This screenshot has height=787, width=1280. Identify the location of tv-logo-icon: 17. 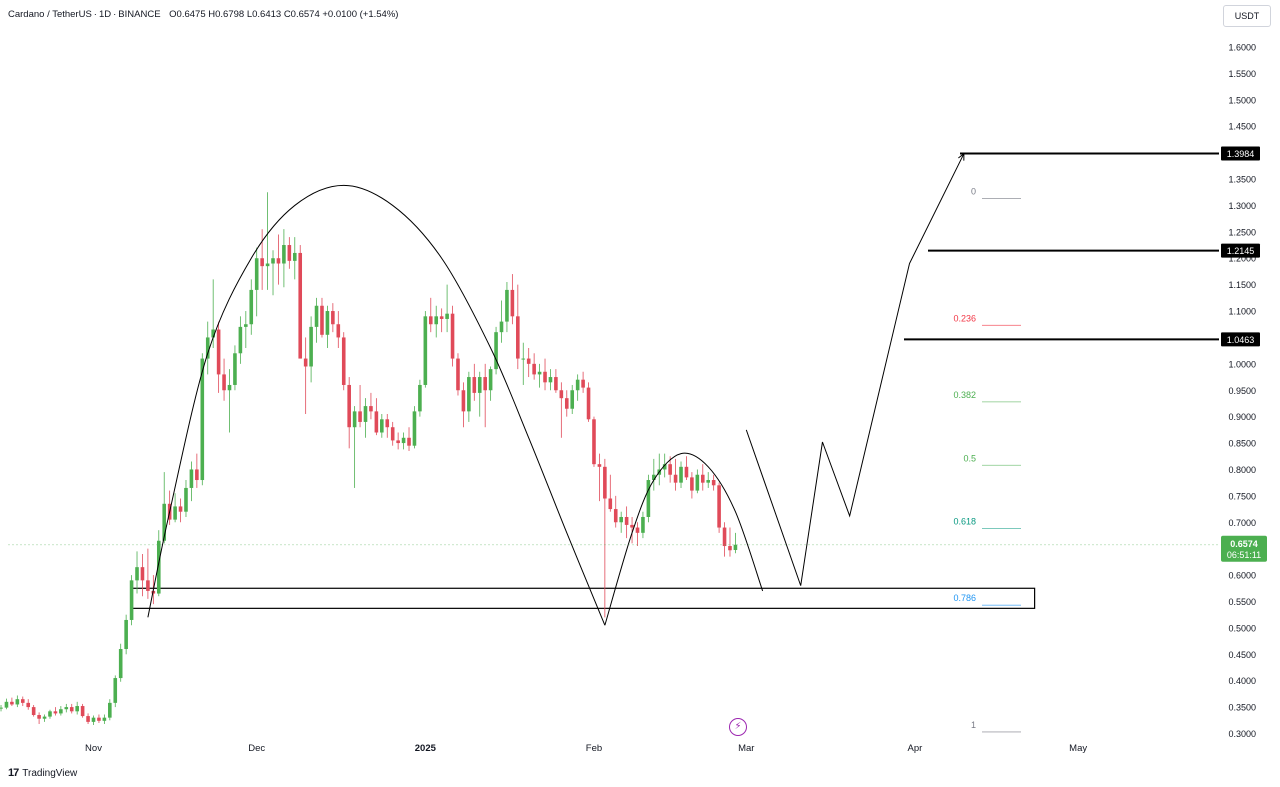
(13, 773).